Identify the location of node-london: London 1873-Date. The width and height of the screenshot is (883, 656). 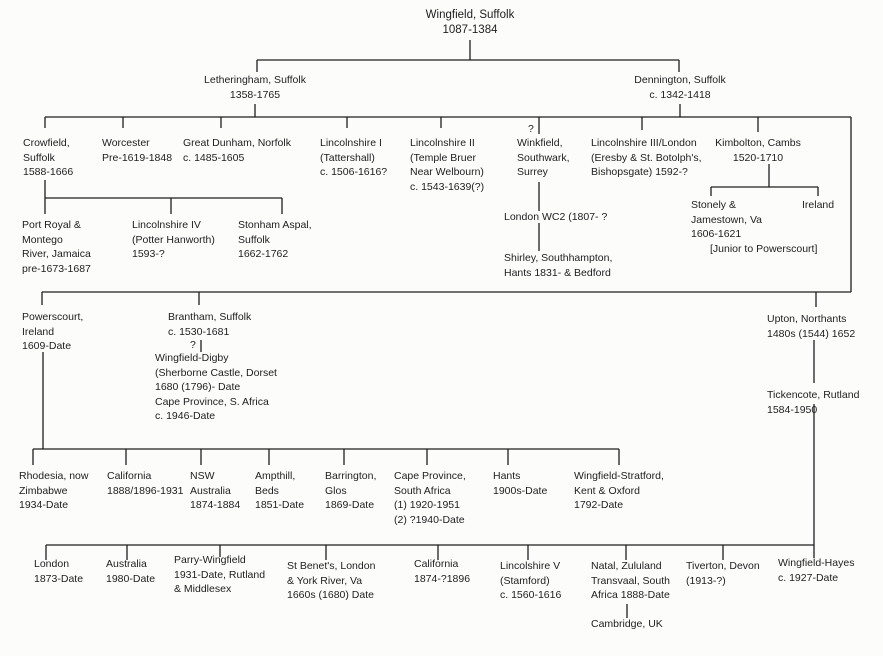
(58, 571).